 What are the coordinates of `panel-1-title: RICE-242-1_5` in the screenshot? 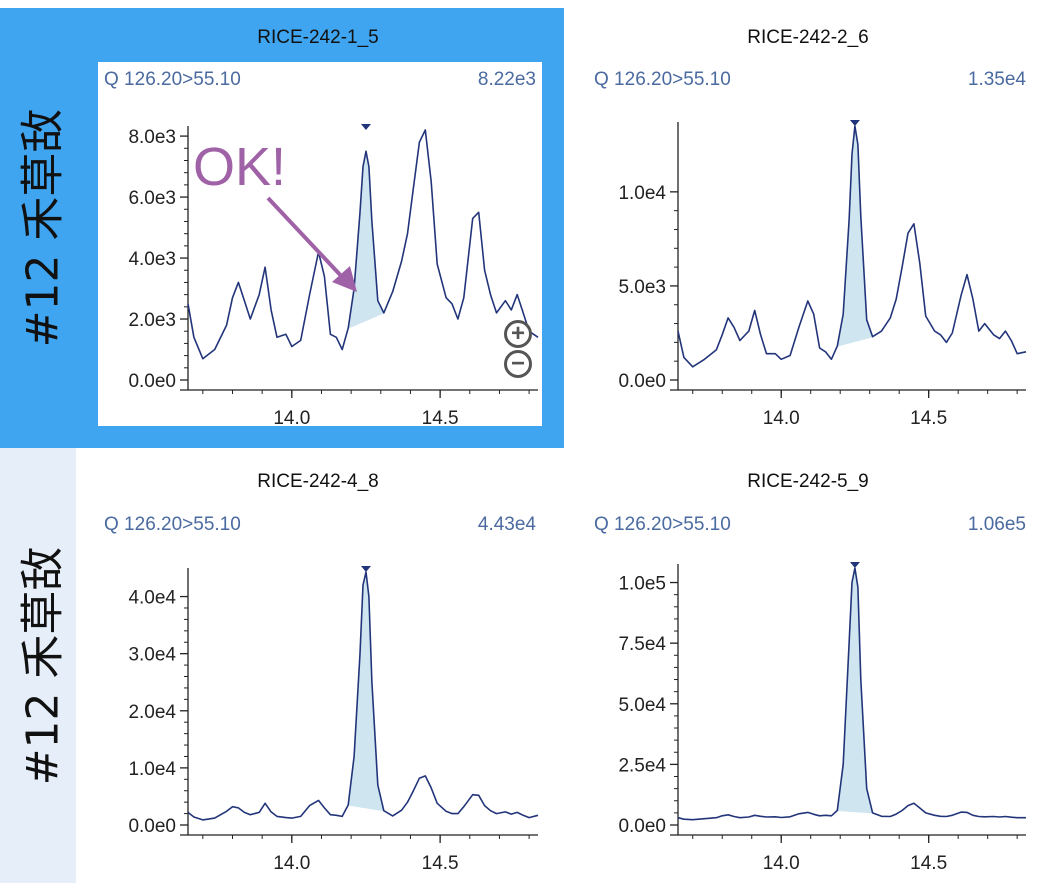 It's located at (318, 37).